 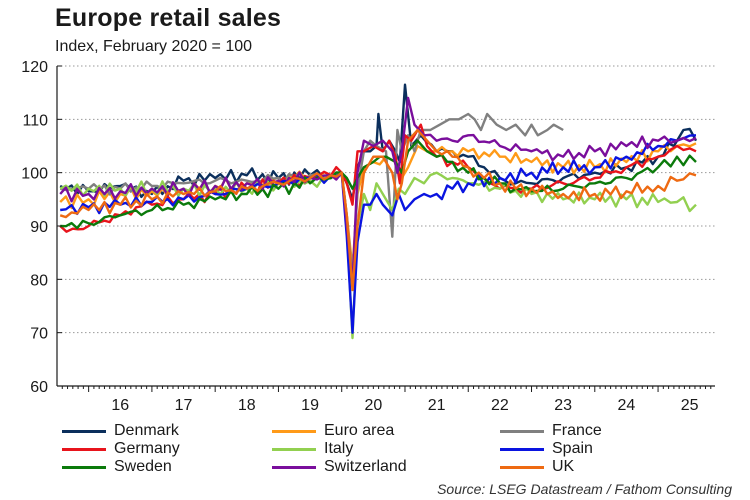 What do you see at coordinates (365, 466) in the screenshot?
I see `legend-label-switzerland: Switzerland` at bounding box center [365, 466].